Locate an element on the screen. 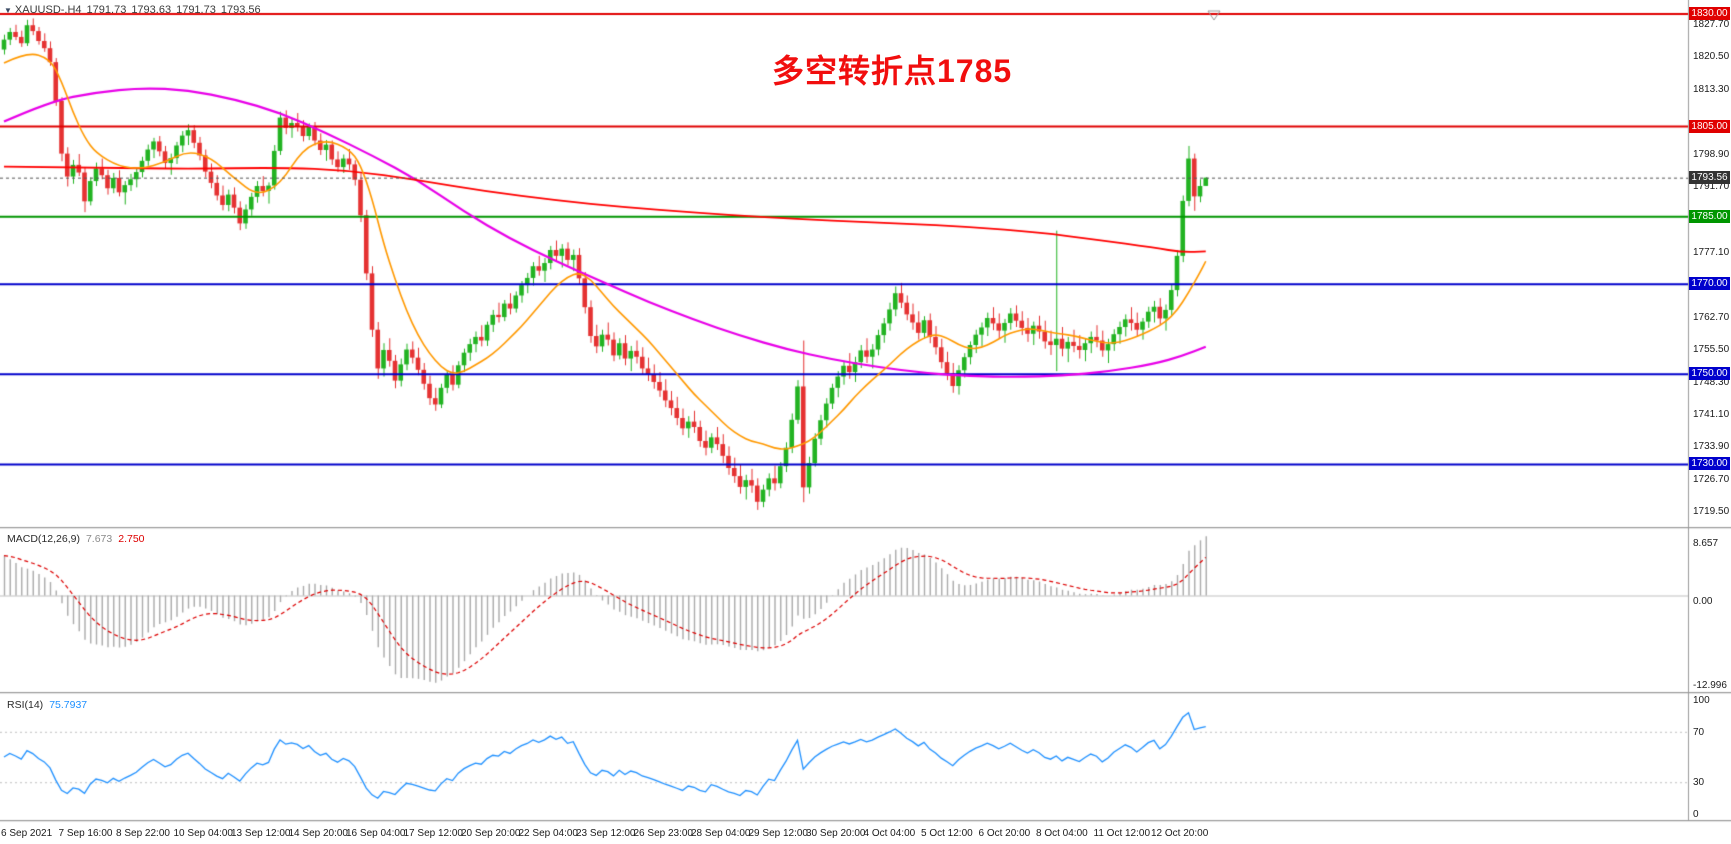  x-axis-label: 6 Sep 2021 is located at coordinates (27, 833).